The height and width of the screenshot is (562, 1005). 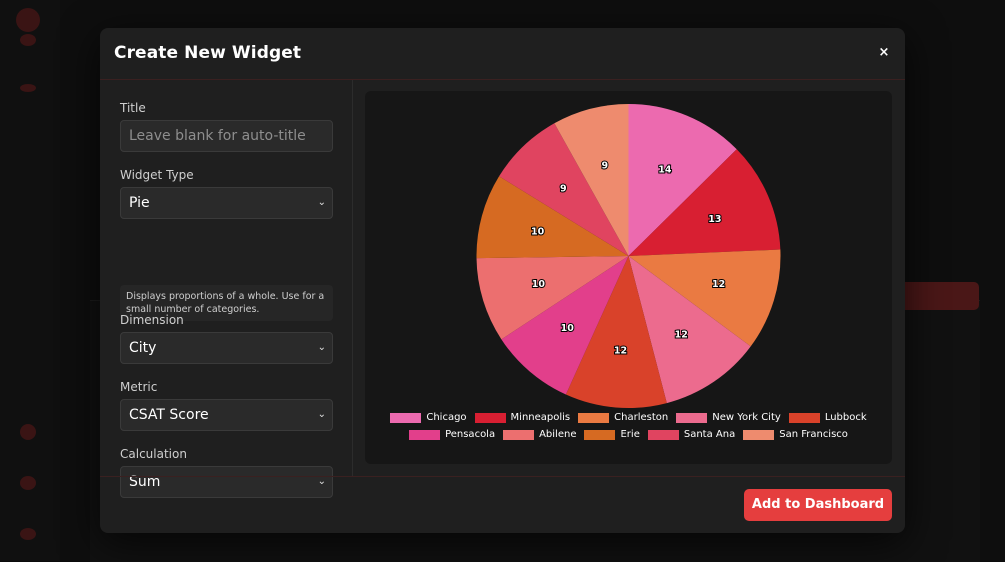 What do you see at coordinates (704, 298) in the screenshot?
I see `pie-slice-charleston` at bounding box center [704, 298].